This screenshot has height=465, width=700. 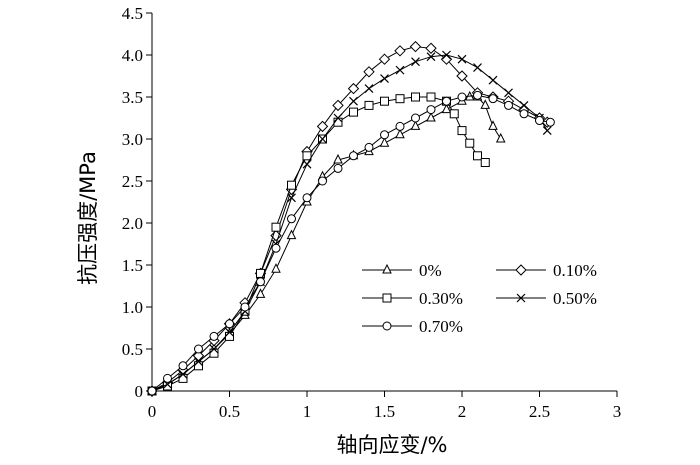 What do you see at coordinates (441, 298) in the screenshot?
I see `legend-label: 0.30%` at bounding box center [441, 298].